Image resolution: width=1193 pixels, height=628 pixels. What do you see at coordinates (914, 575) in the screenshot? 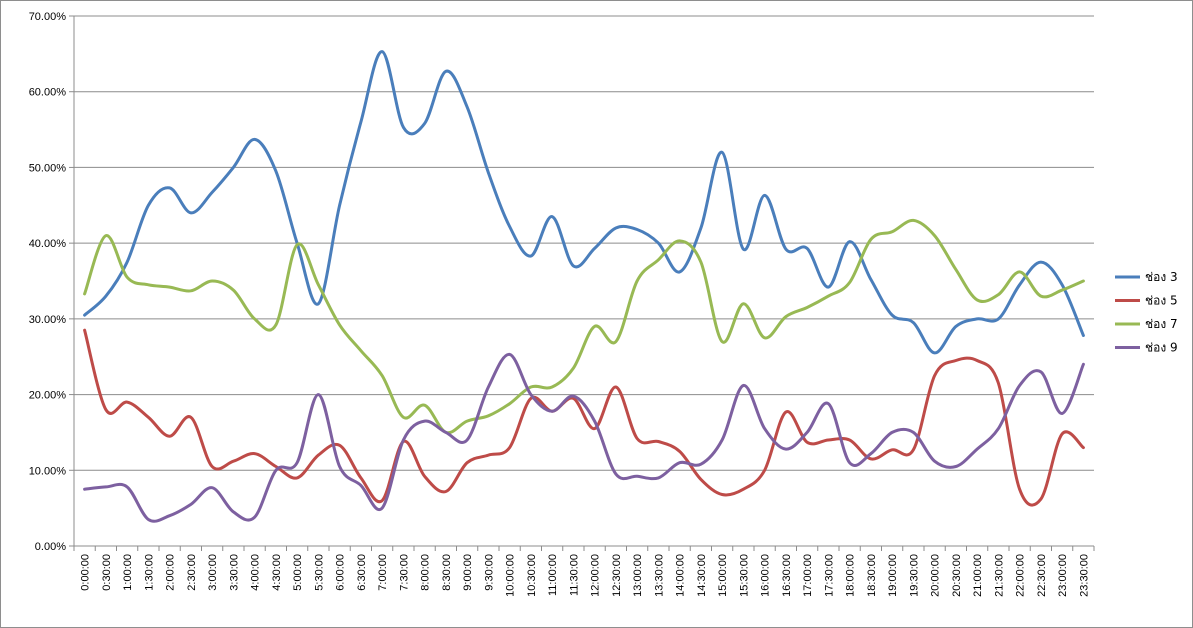
I see `x-tick-label: 19:30:00` at bounding box center [914, 575].